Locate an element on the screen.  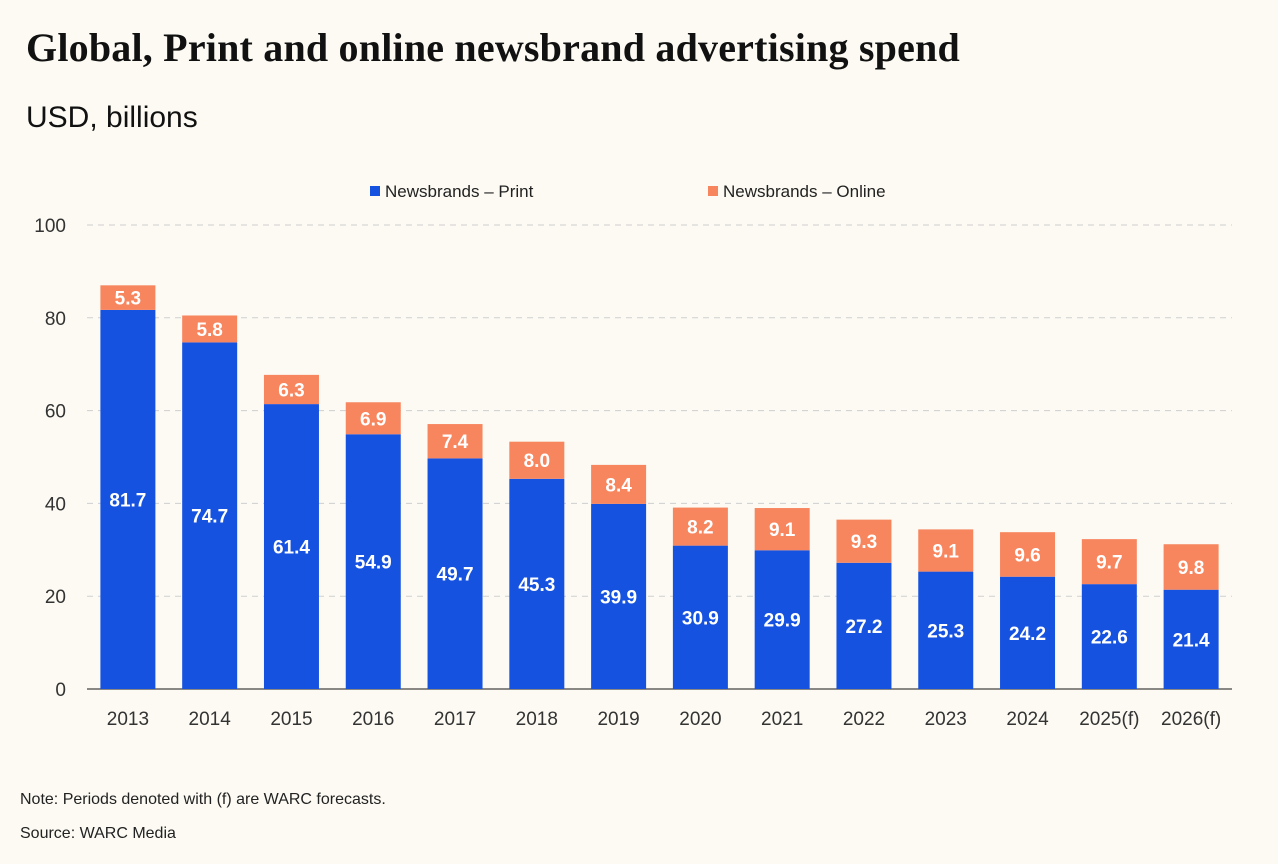
bar-label-online: 5.8 is located at coordinates (209, 330).